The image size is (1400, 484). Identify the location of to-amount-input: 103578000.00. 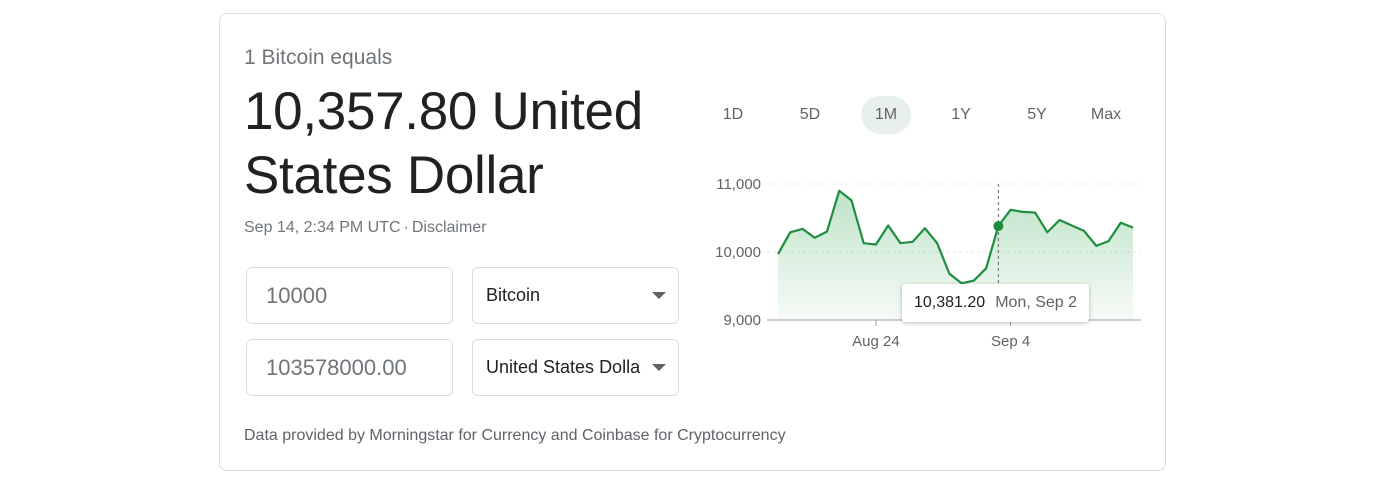
(349, 367).